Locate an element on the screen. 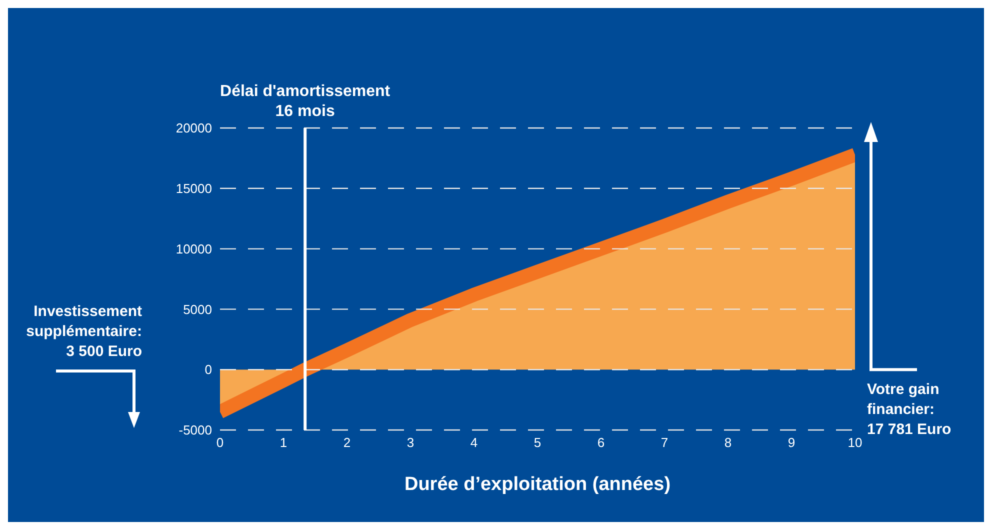 The width and height of the screenshot is (992, 530). x-tick-label: 3 is located at coordinates (410, 442).